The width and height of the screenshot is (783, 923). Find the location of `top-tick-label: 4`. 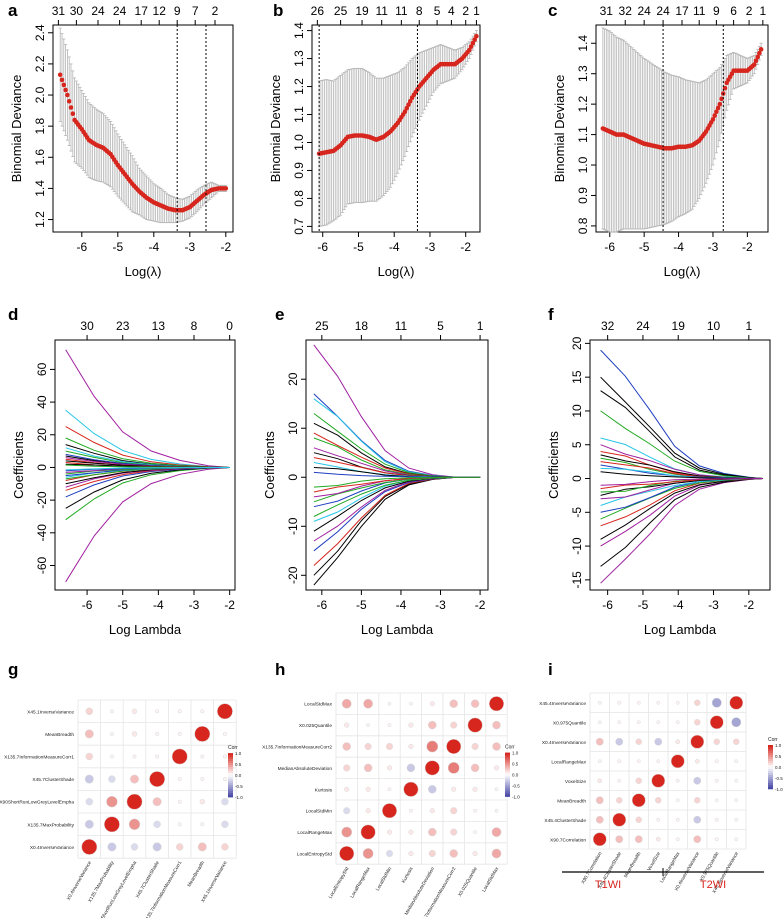

top-tick-label: 4 is located at coordinates (451, 11).